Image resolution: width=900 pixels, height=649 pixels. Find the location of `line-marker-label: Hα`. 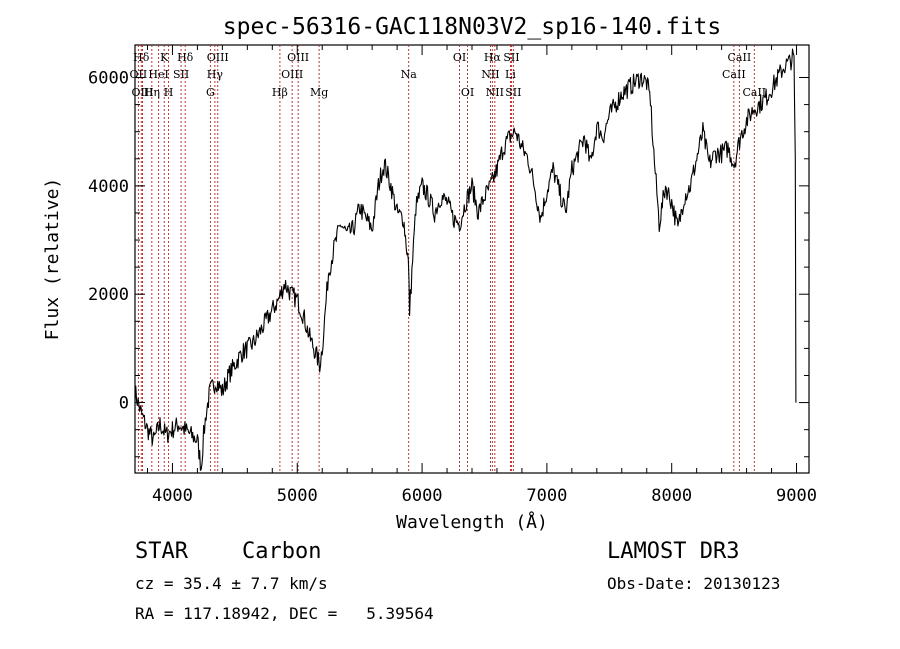

line-marker-label: Hα is located at coordinates (493, 57).